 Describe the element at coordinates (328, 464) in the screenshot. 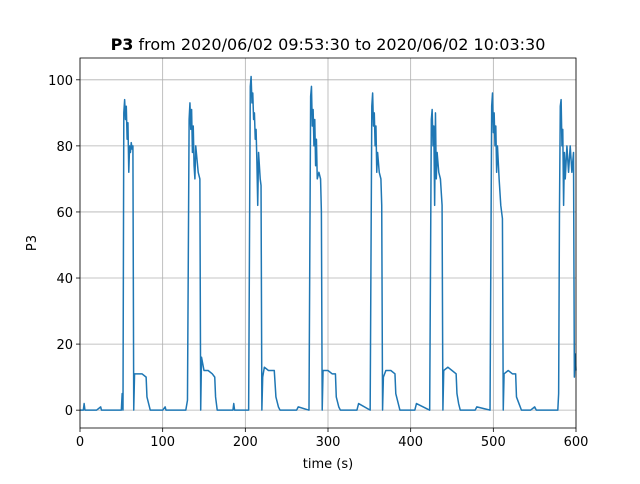

I see `x-axis-label: time (s)` at that location.